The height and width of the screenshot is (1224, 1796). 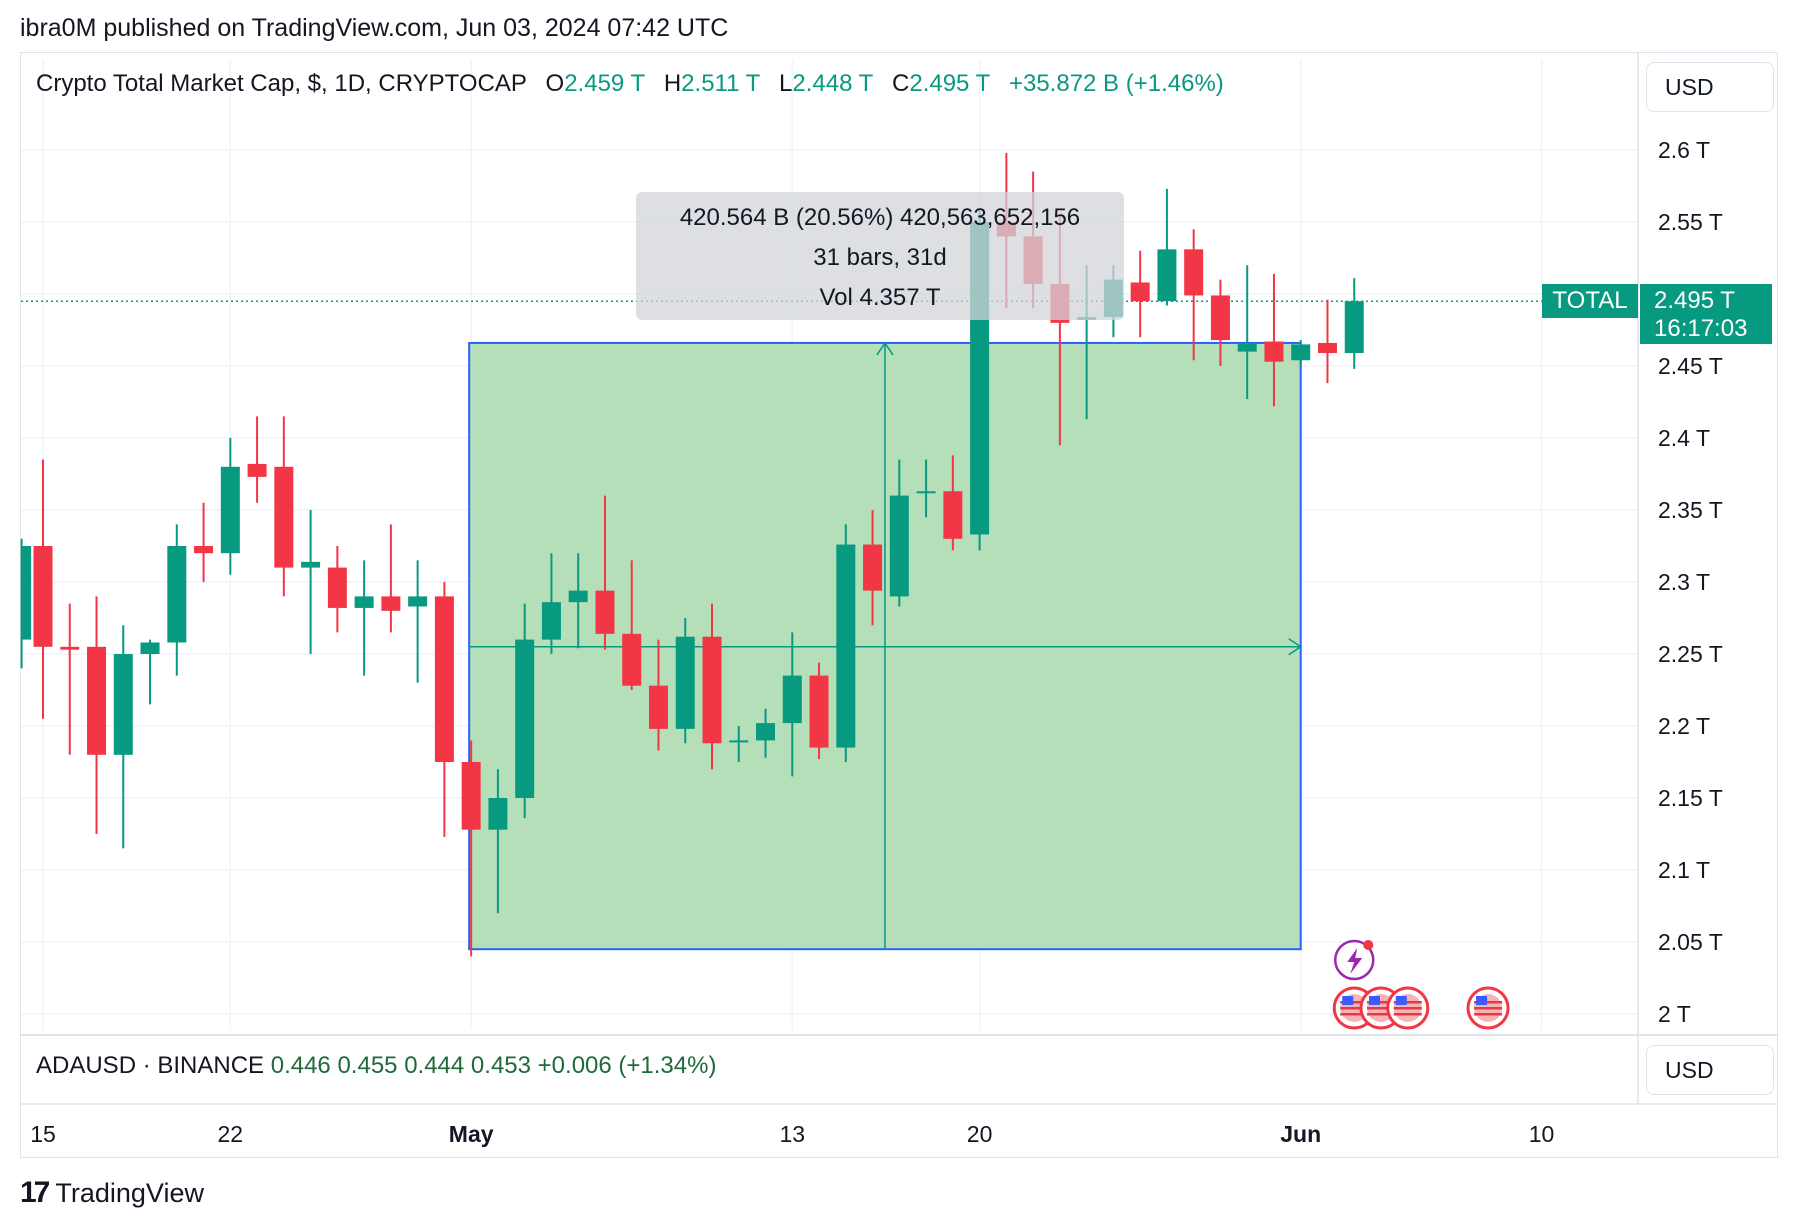 I want to click on price-axis-label: 2.1 T, so click(x=1684, y=870).